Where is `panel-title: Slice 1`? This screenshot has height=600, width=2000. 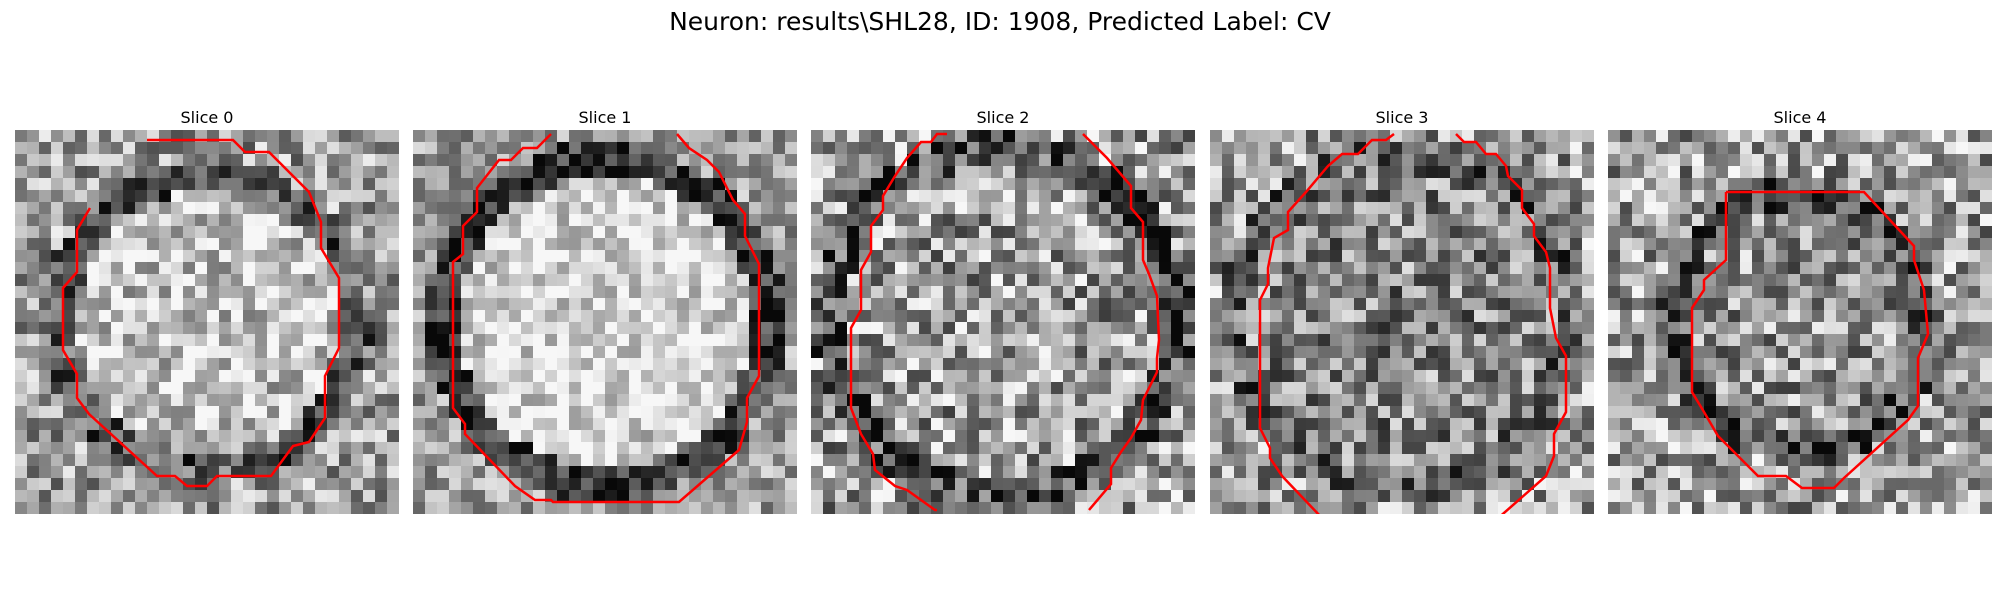
panel-title: Slice 1 is located at coordinates (605, 117).